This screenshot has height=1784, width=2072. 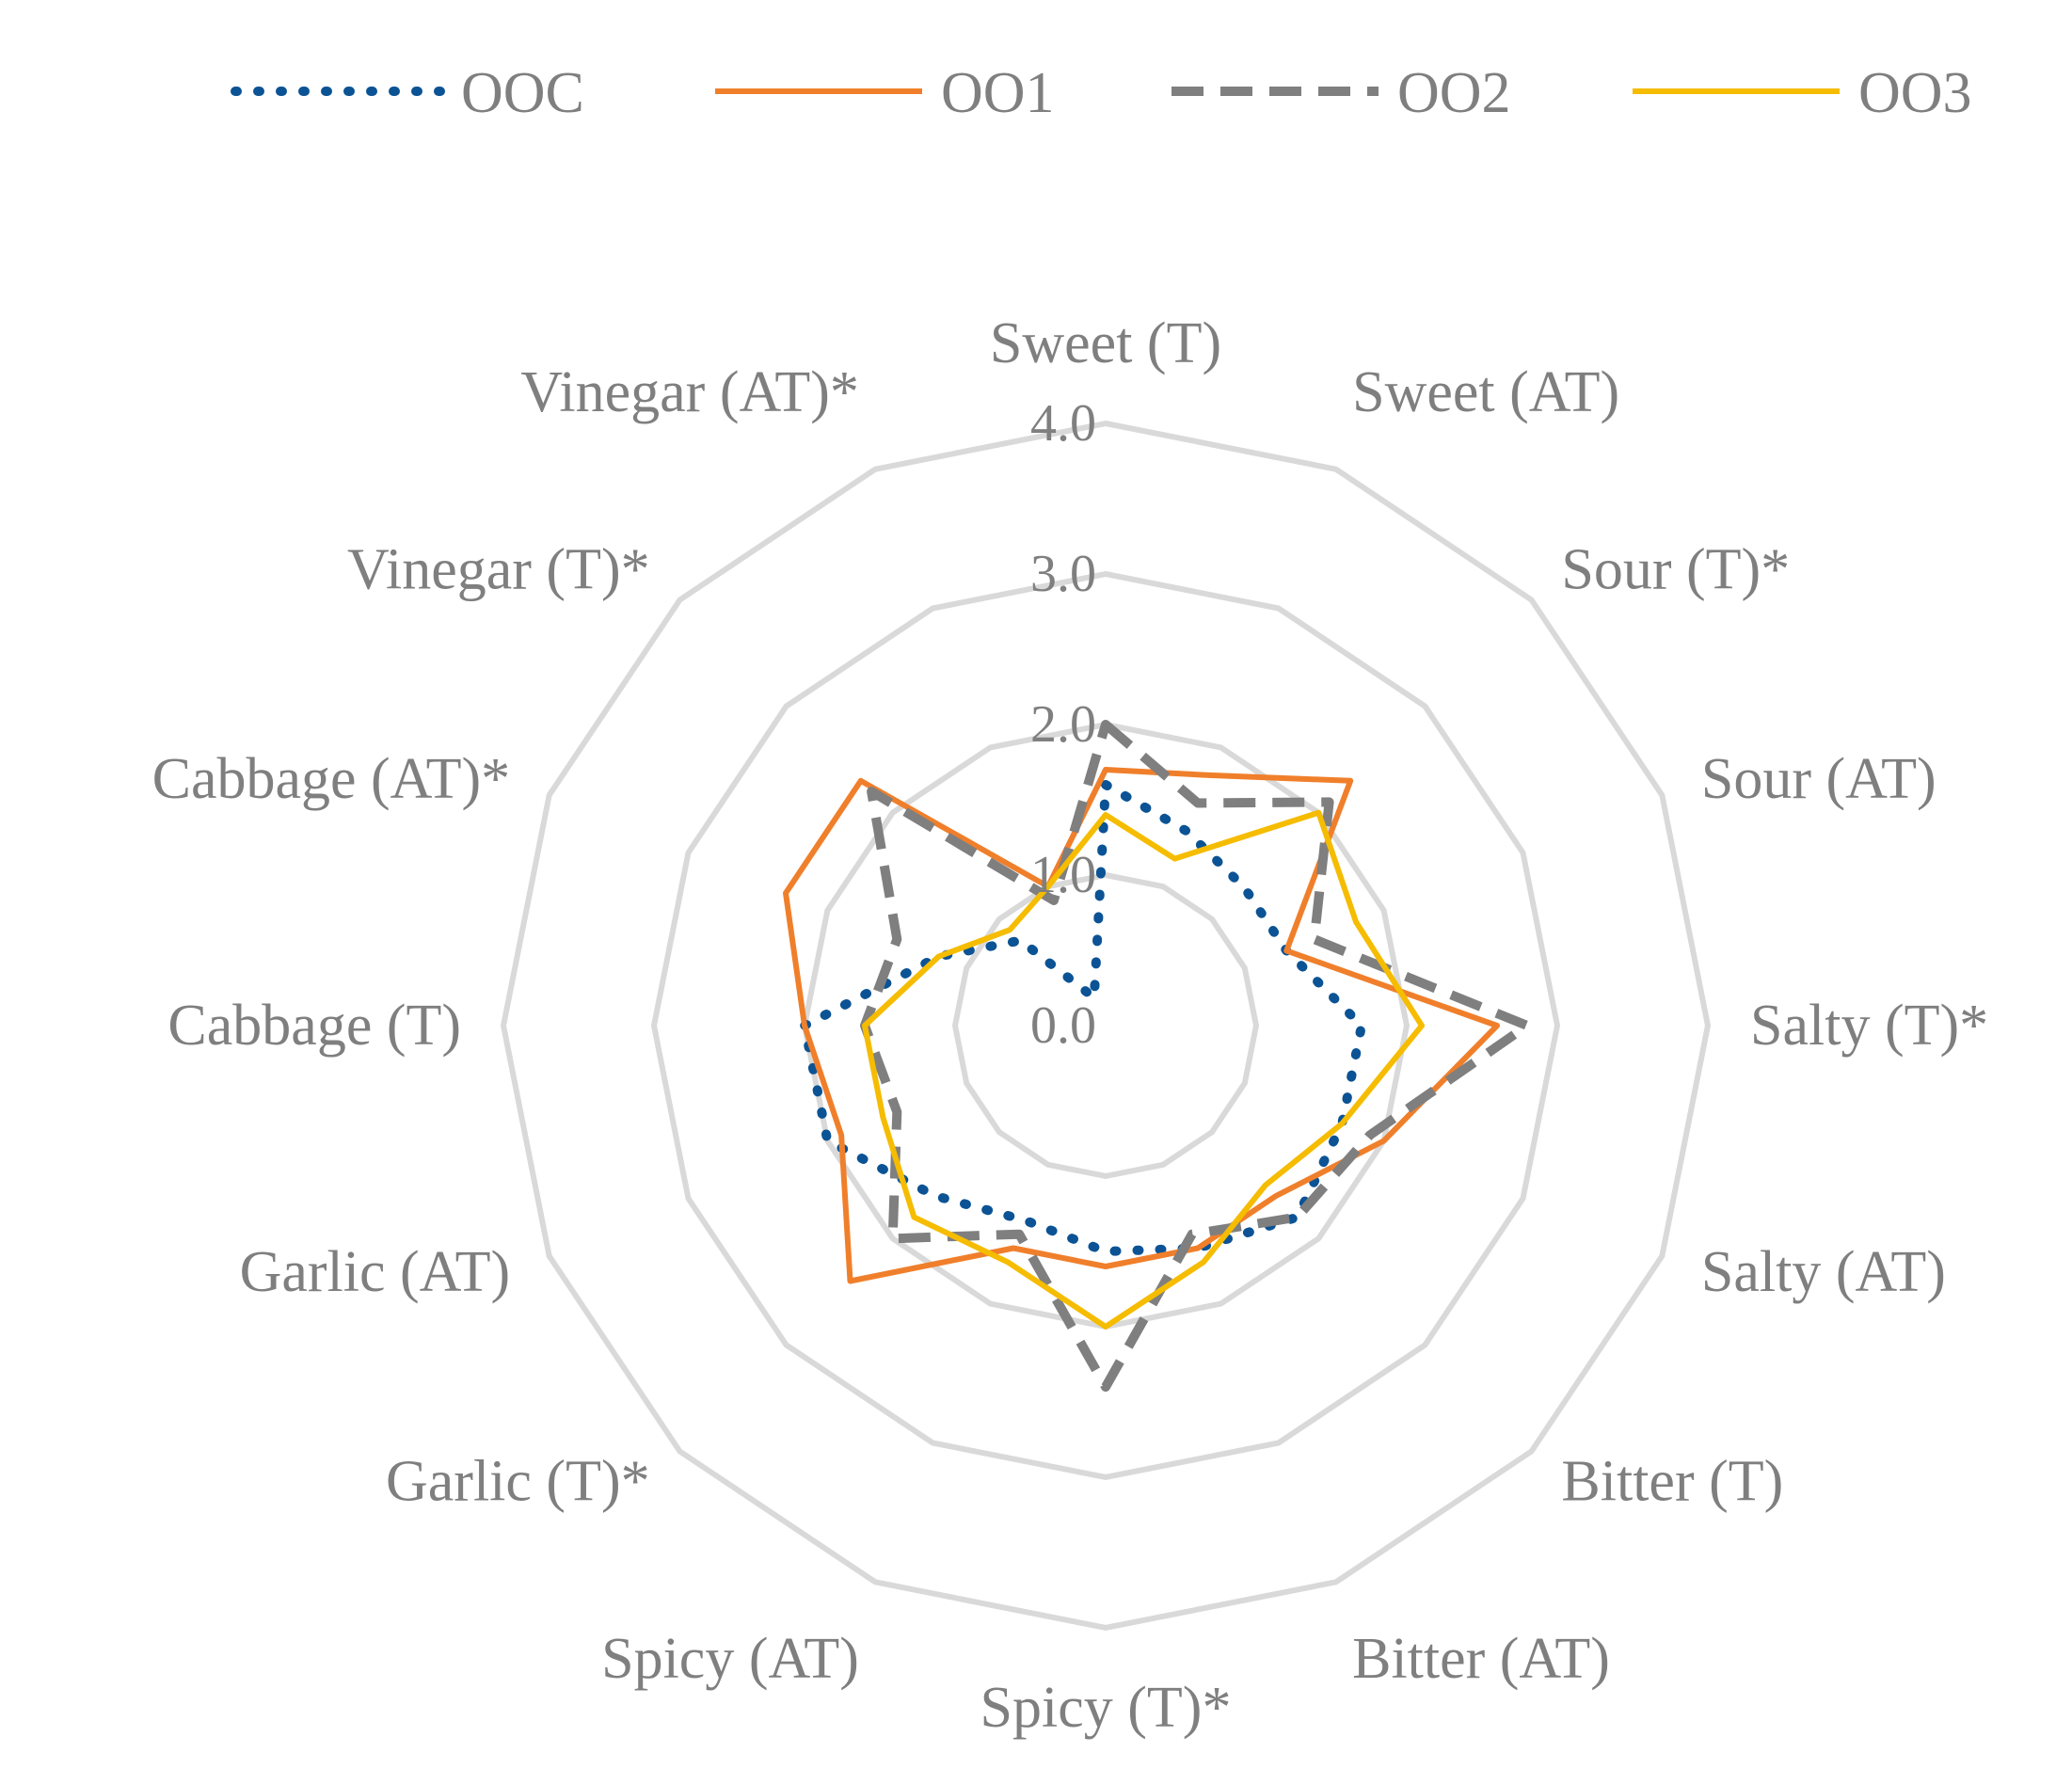 What do you see at coordinates (1915, 93) in the screenshot?
I see `legend-label-oo3: OO3` at bounding box center [1915, 93].